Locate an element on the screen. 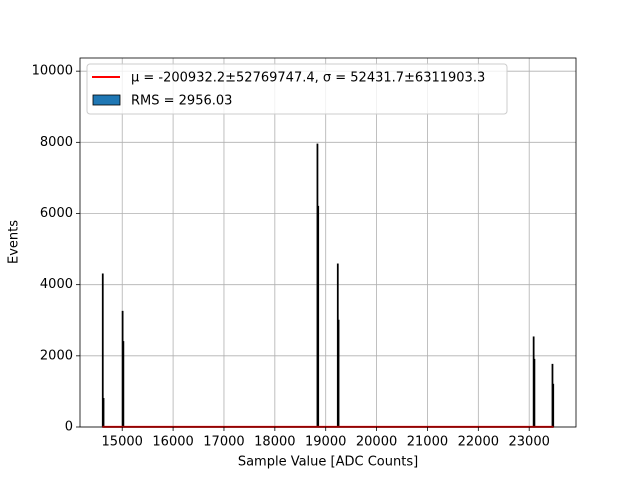  x-tick-label: 17000 is located at coordinates (223, 442).